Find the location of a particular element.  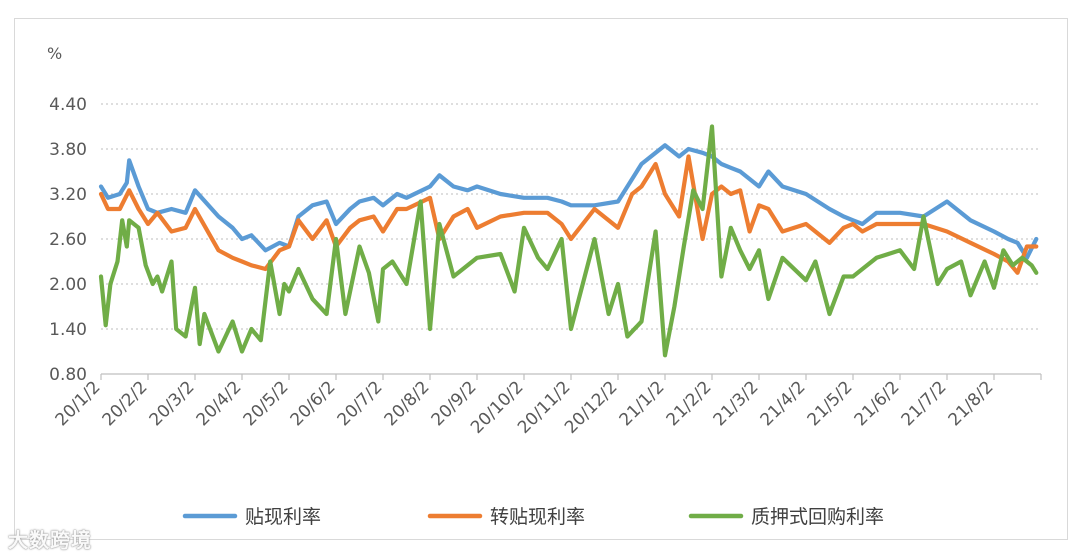

x-tick-label: 21/5/2 is located at coordinates (830, 403).